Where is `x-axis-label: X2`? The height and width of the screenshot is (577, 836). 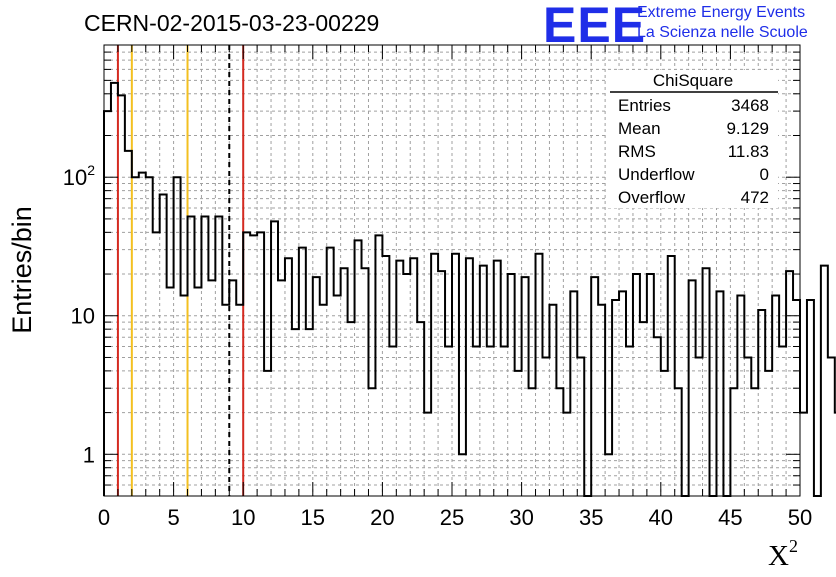 x-axis-label: X2 is located at coordinates (783, 554).